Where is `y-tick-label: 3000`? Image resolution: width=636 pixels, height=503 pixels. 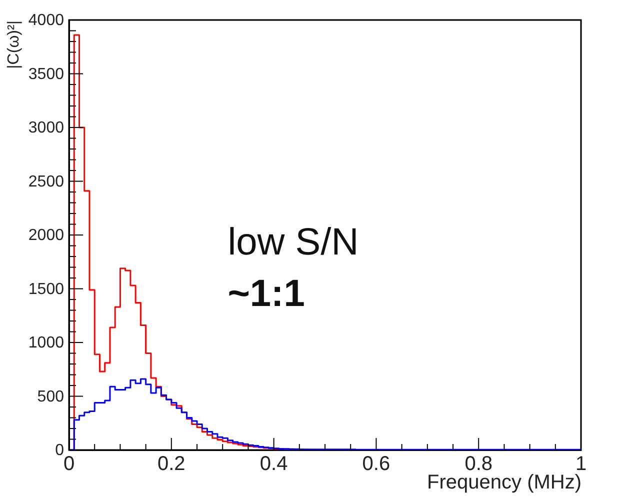 y-tick-label: 3000 is located at coordinates (46, 128).